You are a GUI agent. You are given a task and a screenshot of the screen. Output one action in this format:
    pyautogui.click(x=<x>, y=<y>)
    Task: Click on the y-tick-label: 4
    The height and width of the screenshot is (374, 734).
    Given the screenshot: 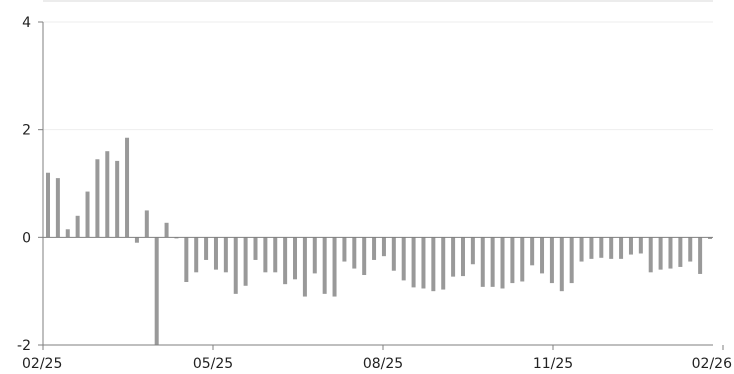 What is the action you would take?
    pyautogui.click(x=26, y=23)
    